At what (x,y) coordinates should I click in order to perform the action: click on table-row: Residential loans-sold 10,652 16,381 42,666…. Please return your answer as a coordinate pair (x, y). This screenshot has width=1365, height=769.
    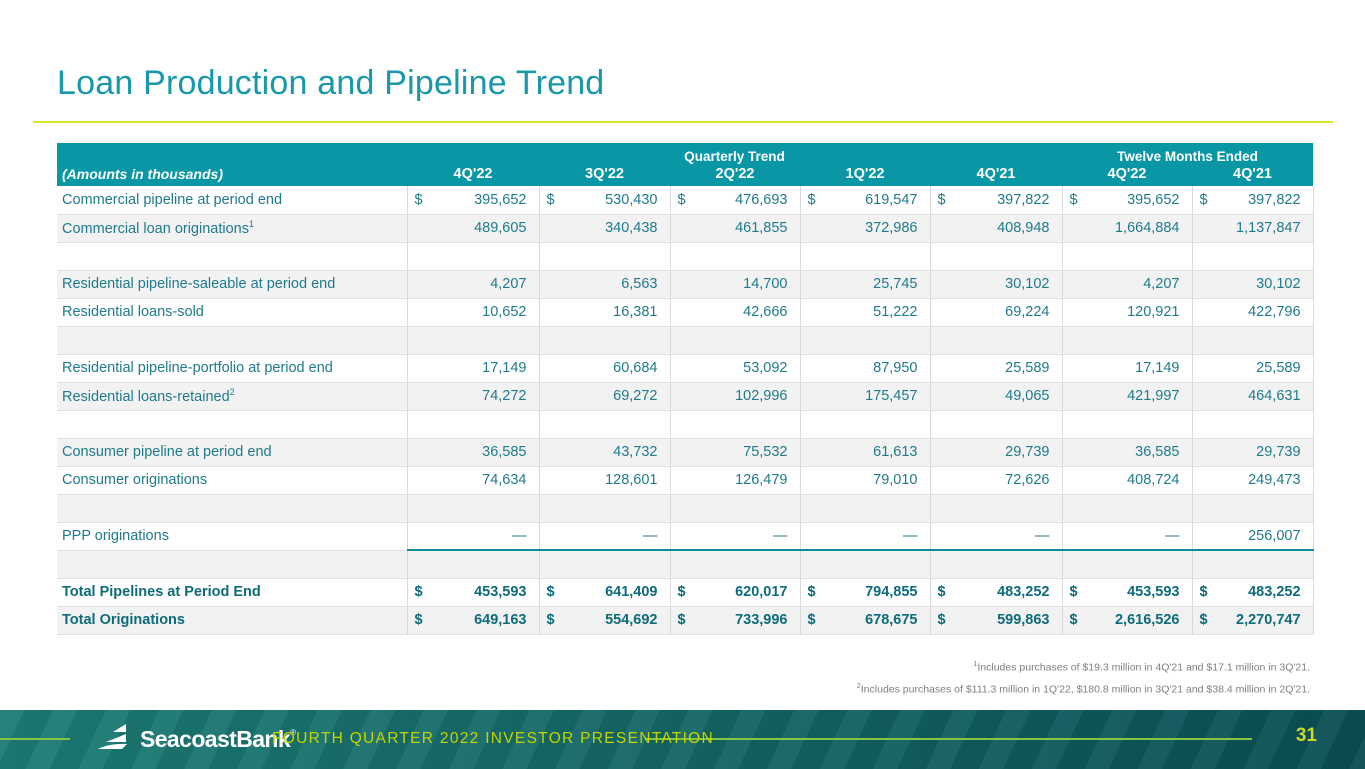
    Looking at the image, I should click on (685, 312).